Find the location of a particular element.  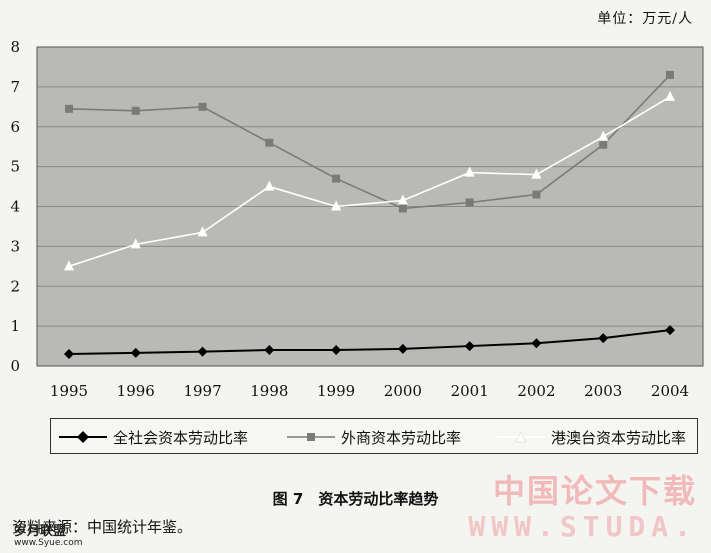

y-tick-label: 6 is located at coordinates (15, 127).